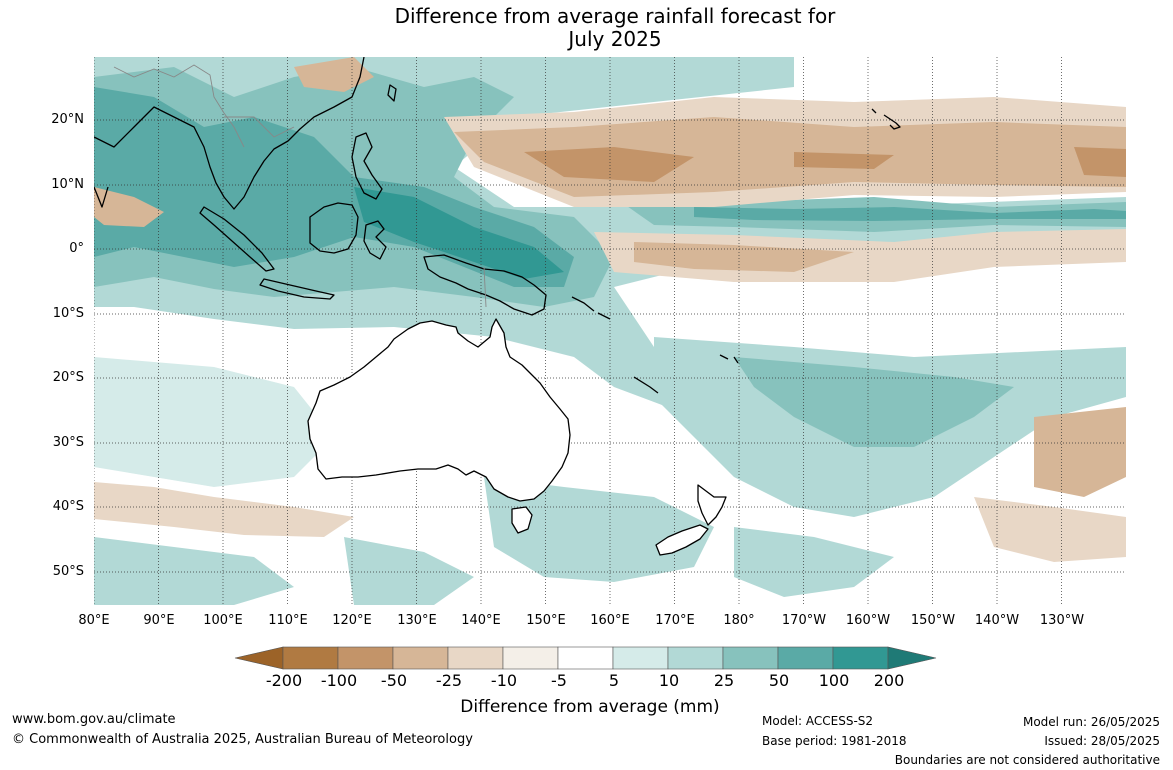 This screenshot has height=770, width=1173. Describe the element at coordinates (449, 680) in the screenshot. I see `colorbar-tick-minus25: -25` at that location.